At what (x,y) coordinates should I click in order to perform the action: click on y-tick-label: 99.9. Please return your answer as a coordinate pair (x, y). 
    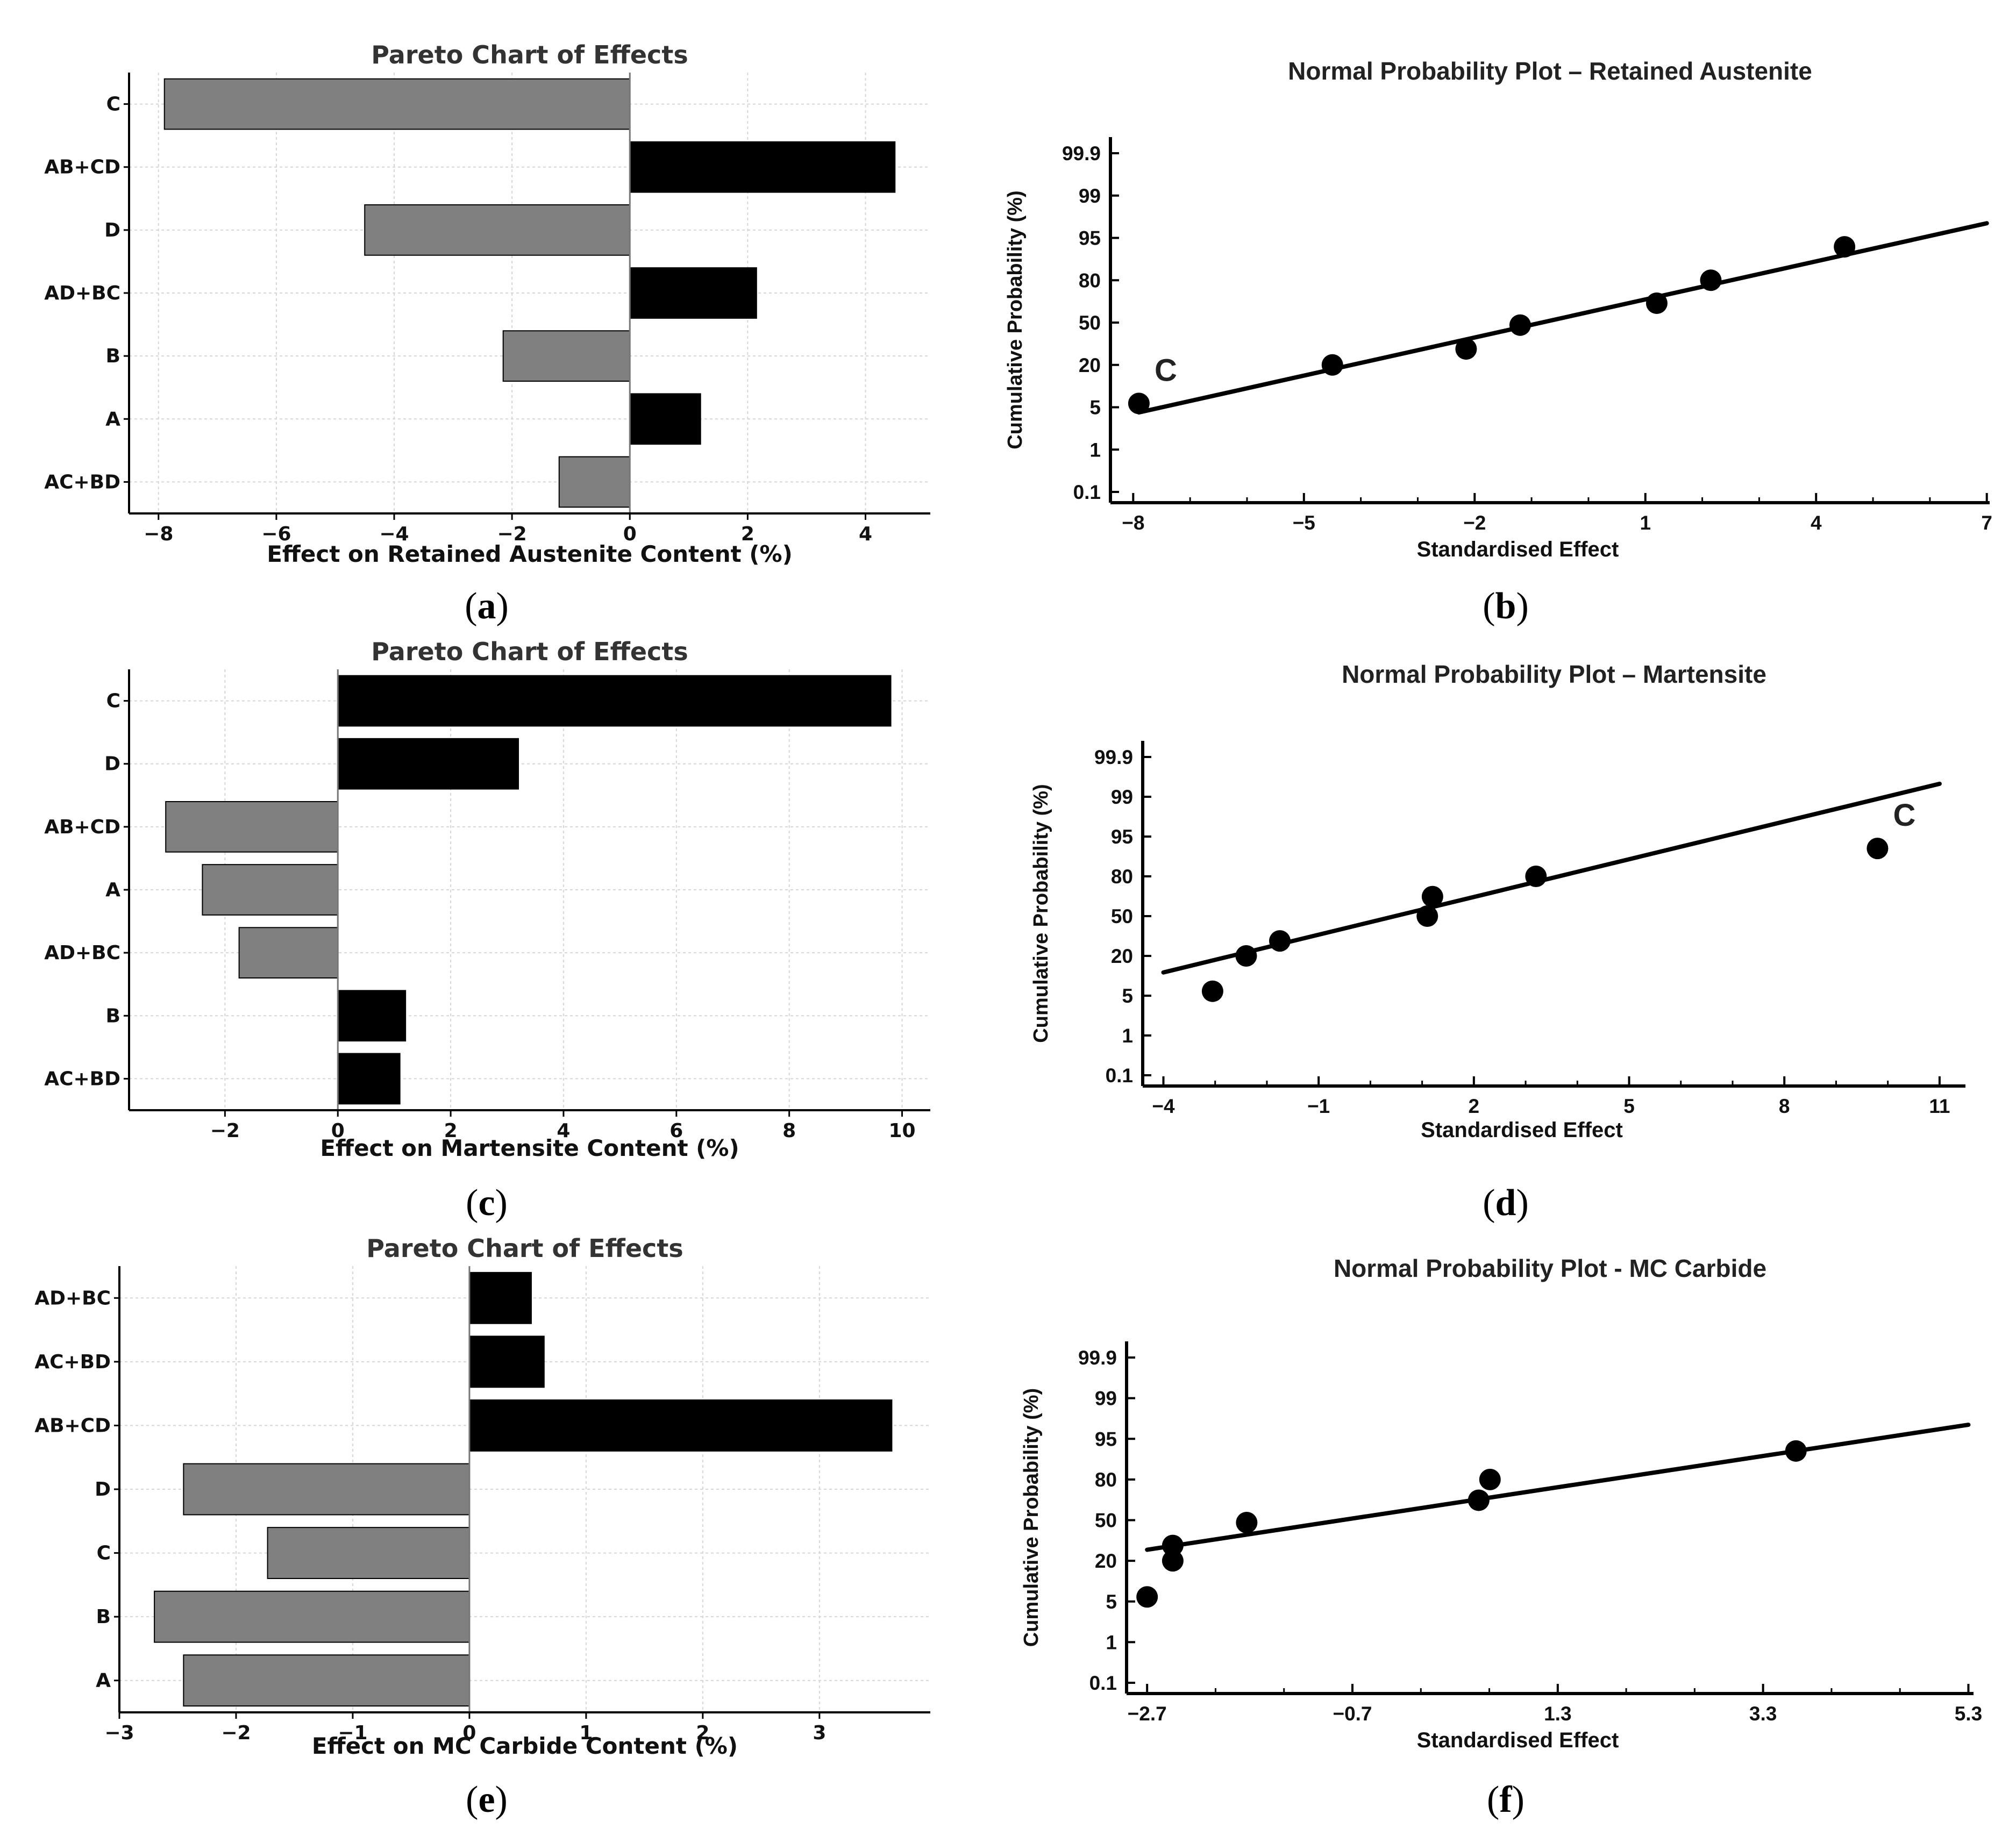
    Looking at the image, I should click on (1113, 757).